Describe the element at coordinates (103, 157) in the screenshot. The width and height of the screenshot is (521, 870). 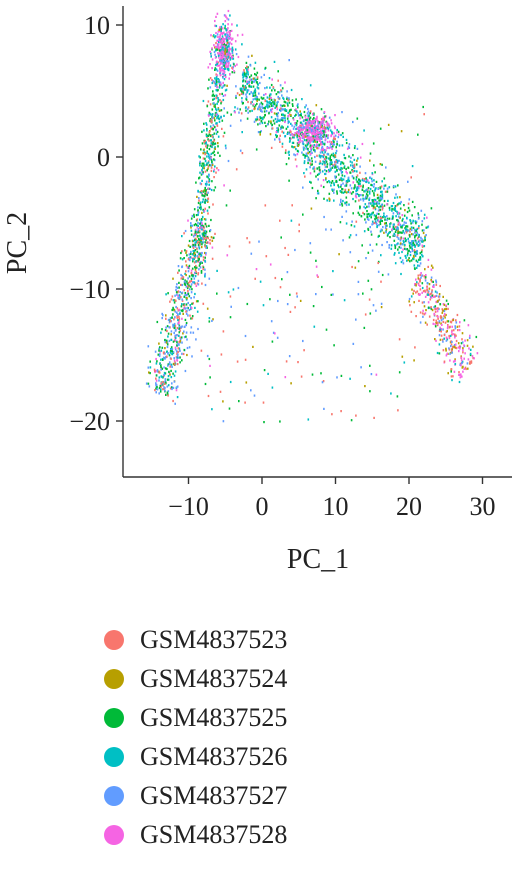
I see `y-tick-label: 0` at that location.